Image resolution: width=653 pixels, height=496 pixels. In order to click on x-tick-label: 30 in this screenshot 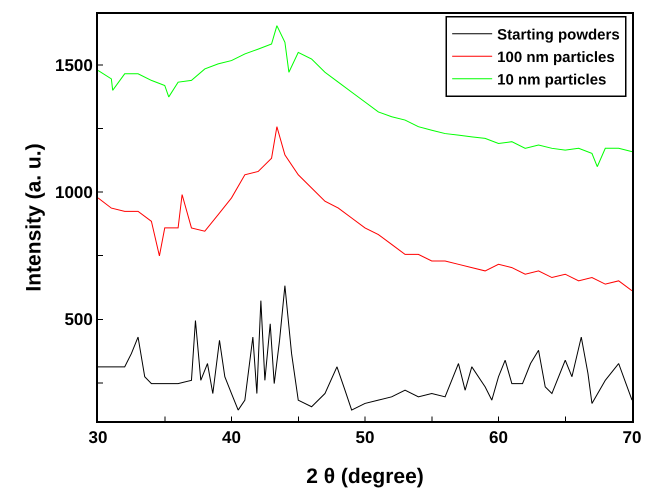, I will do `click(98, 438)`.